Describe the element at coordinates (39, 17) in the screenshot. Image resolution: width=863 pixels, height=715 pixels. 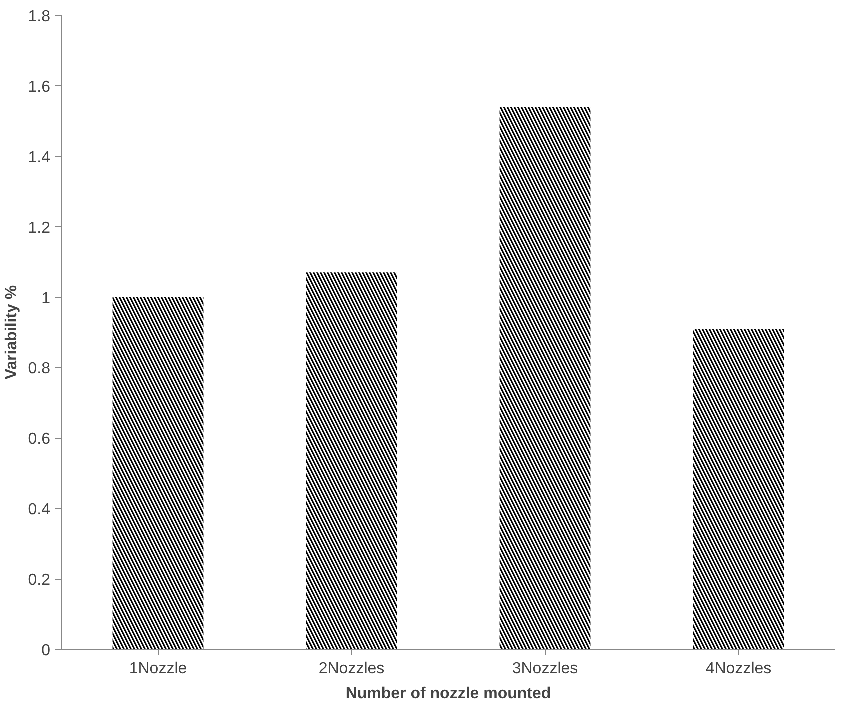
I see `y-tick-label: 1.8` at that location.